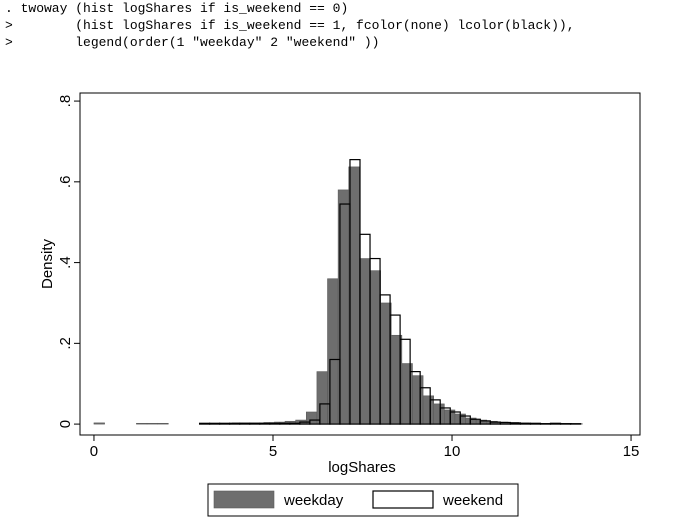  Describe the element at coordinates (65, 101) in the screenshot. I see `y-tick-label: .8` at that location.